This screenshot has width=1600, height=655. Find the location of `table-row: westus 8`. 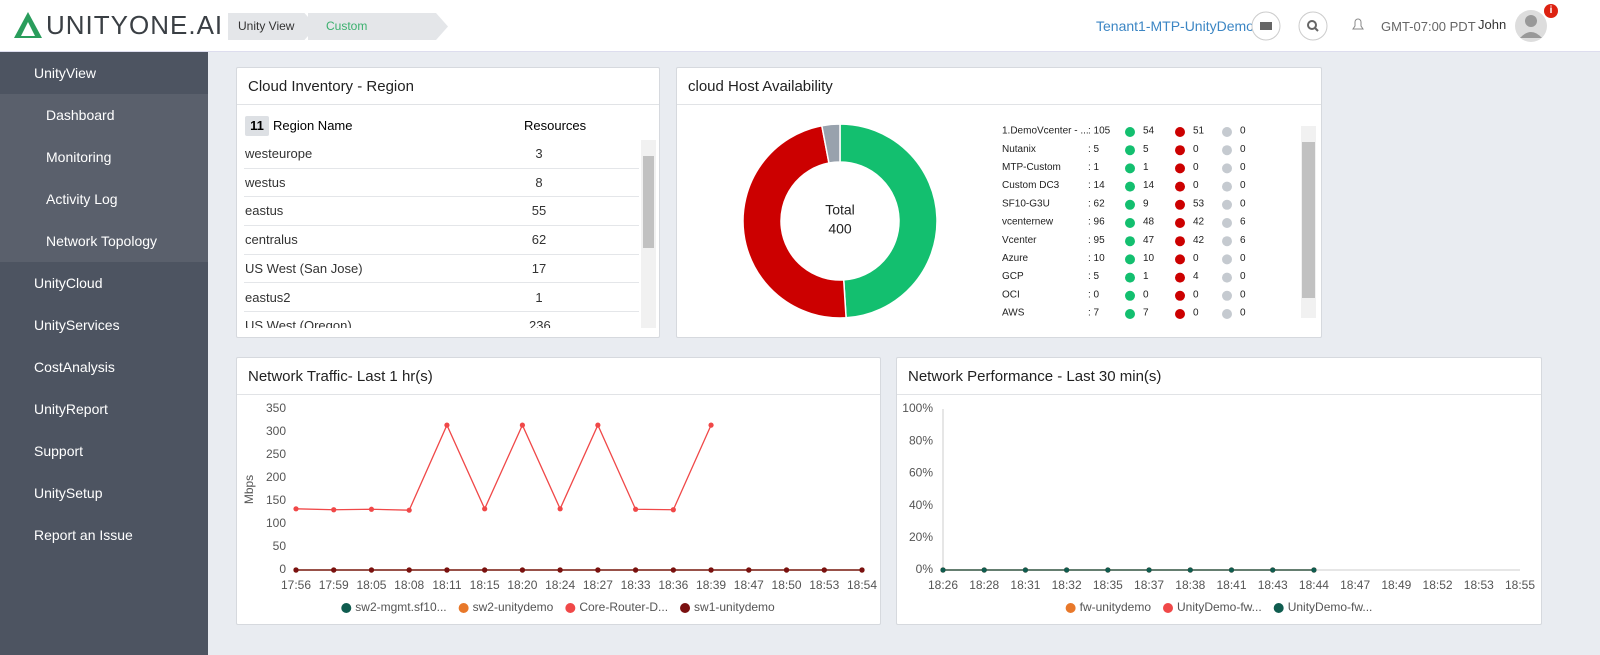

table-row: westus 8 is located at coordinates (441, 183).